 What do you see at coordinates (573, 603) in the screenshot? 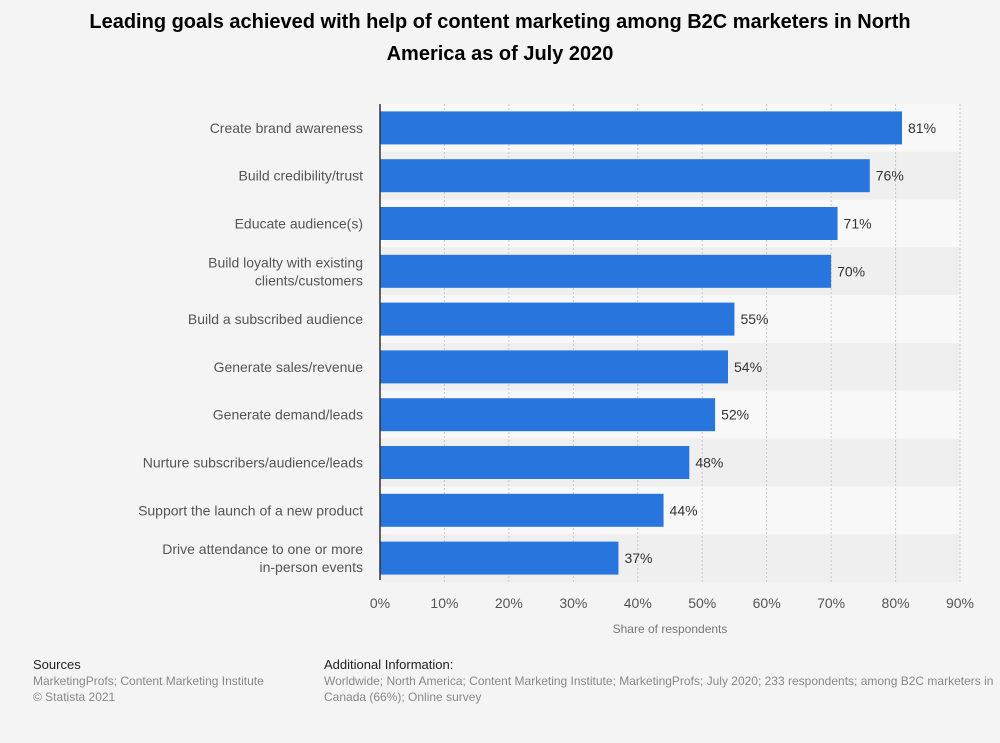
I see `x-tick-label: 30%` at bounding box center [573, 603].